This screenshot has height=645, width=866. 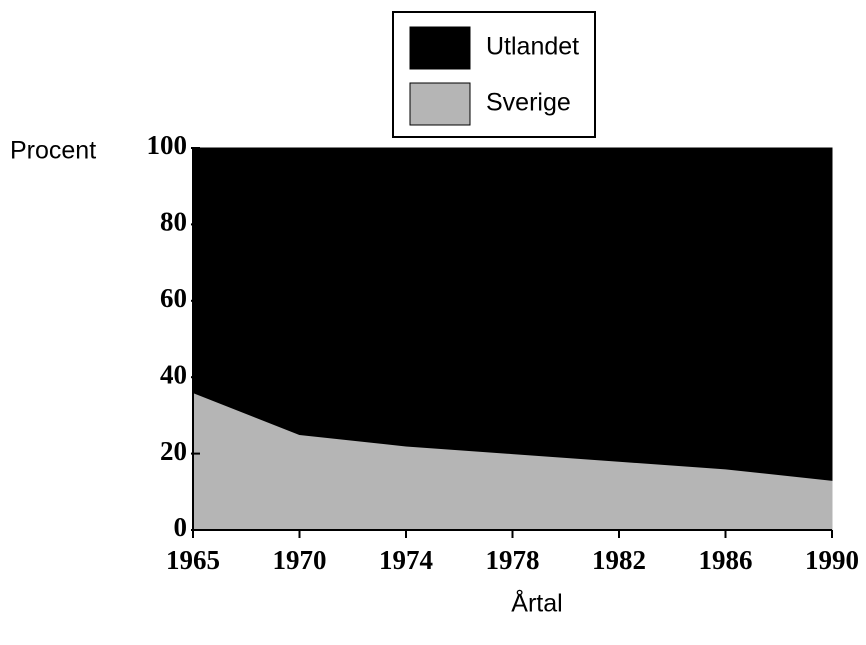 I want to click on y-tick-label: 60, so click(x=173, y=298).